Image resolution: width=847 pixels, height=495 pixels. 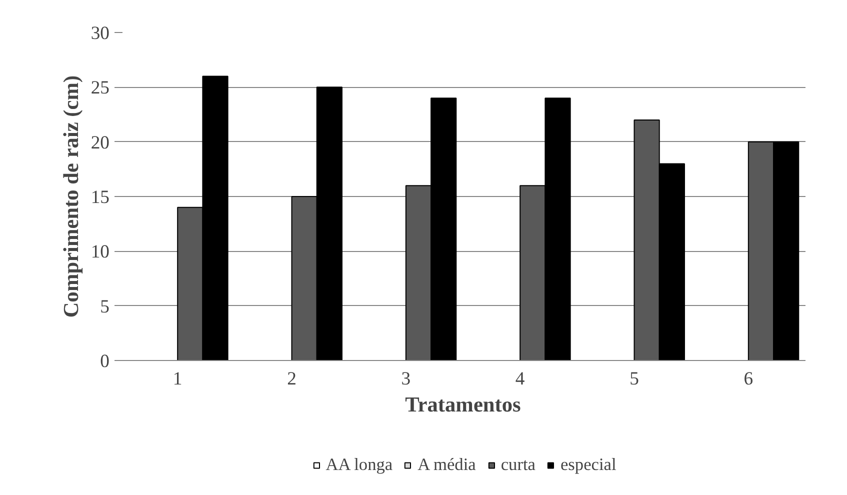 I want to click on legend-label: curta, so click(x=518, y=465).